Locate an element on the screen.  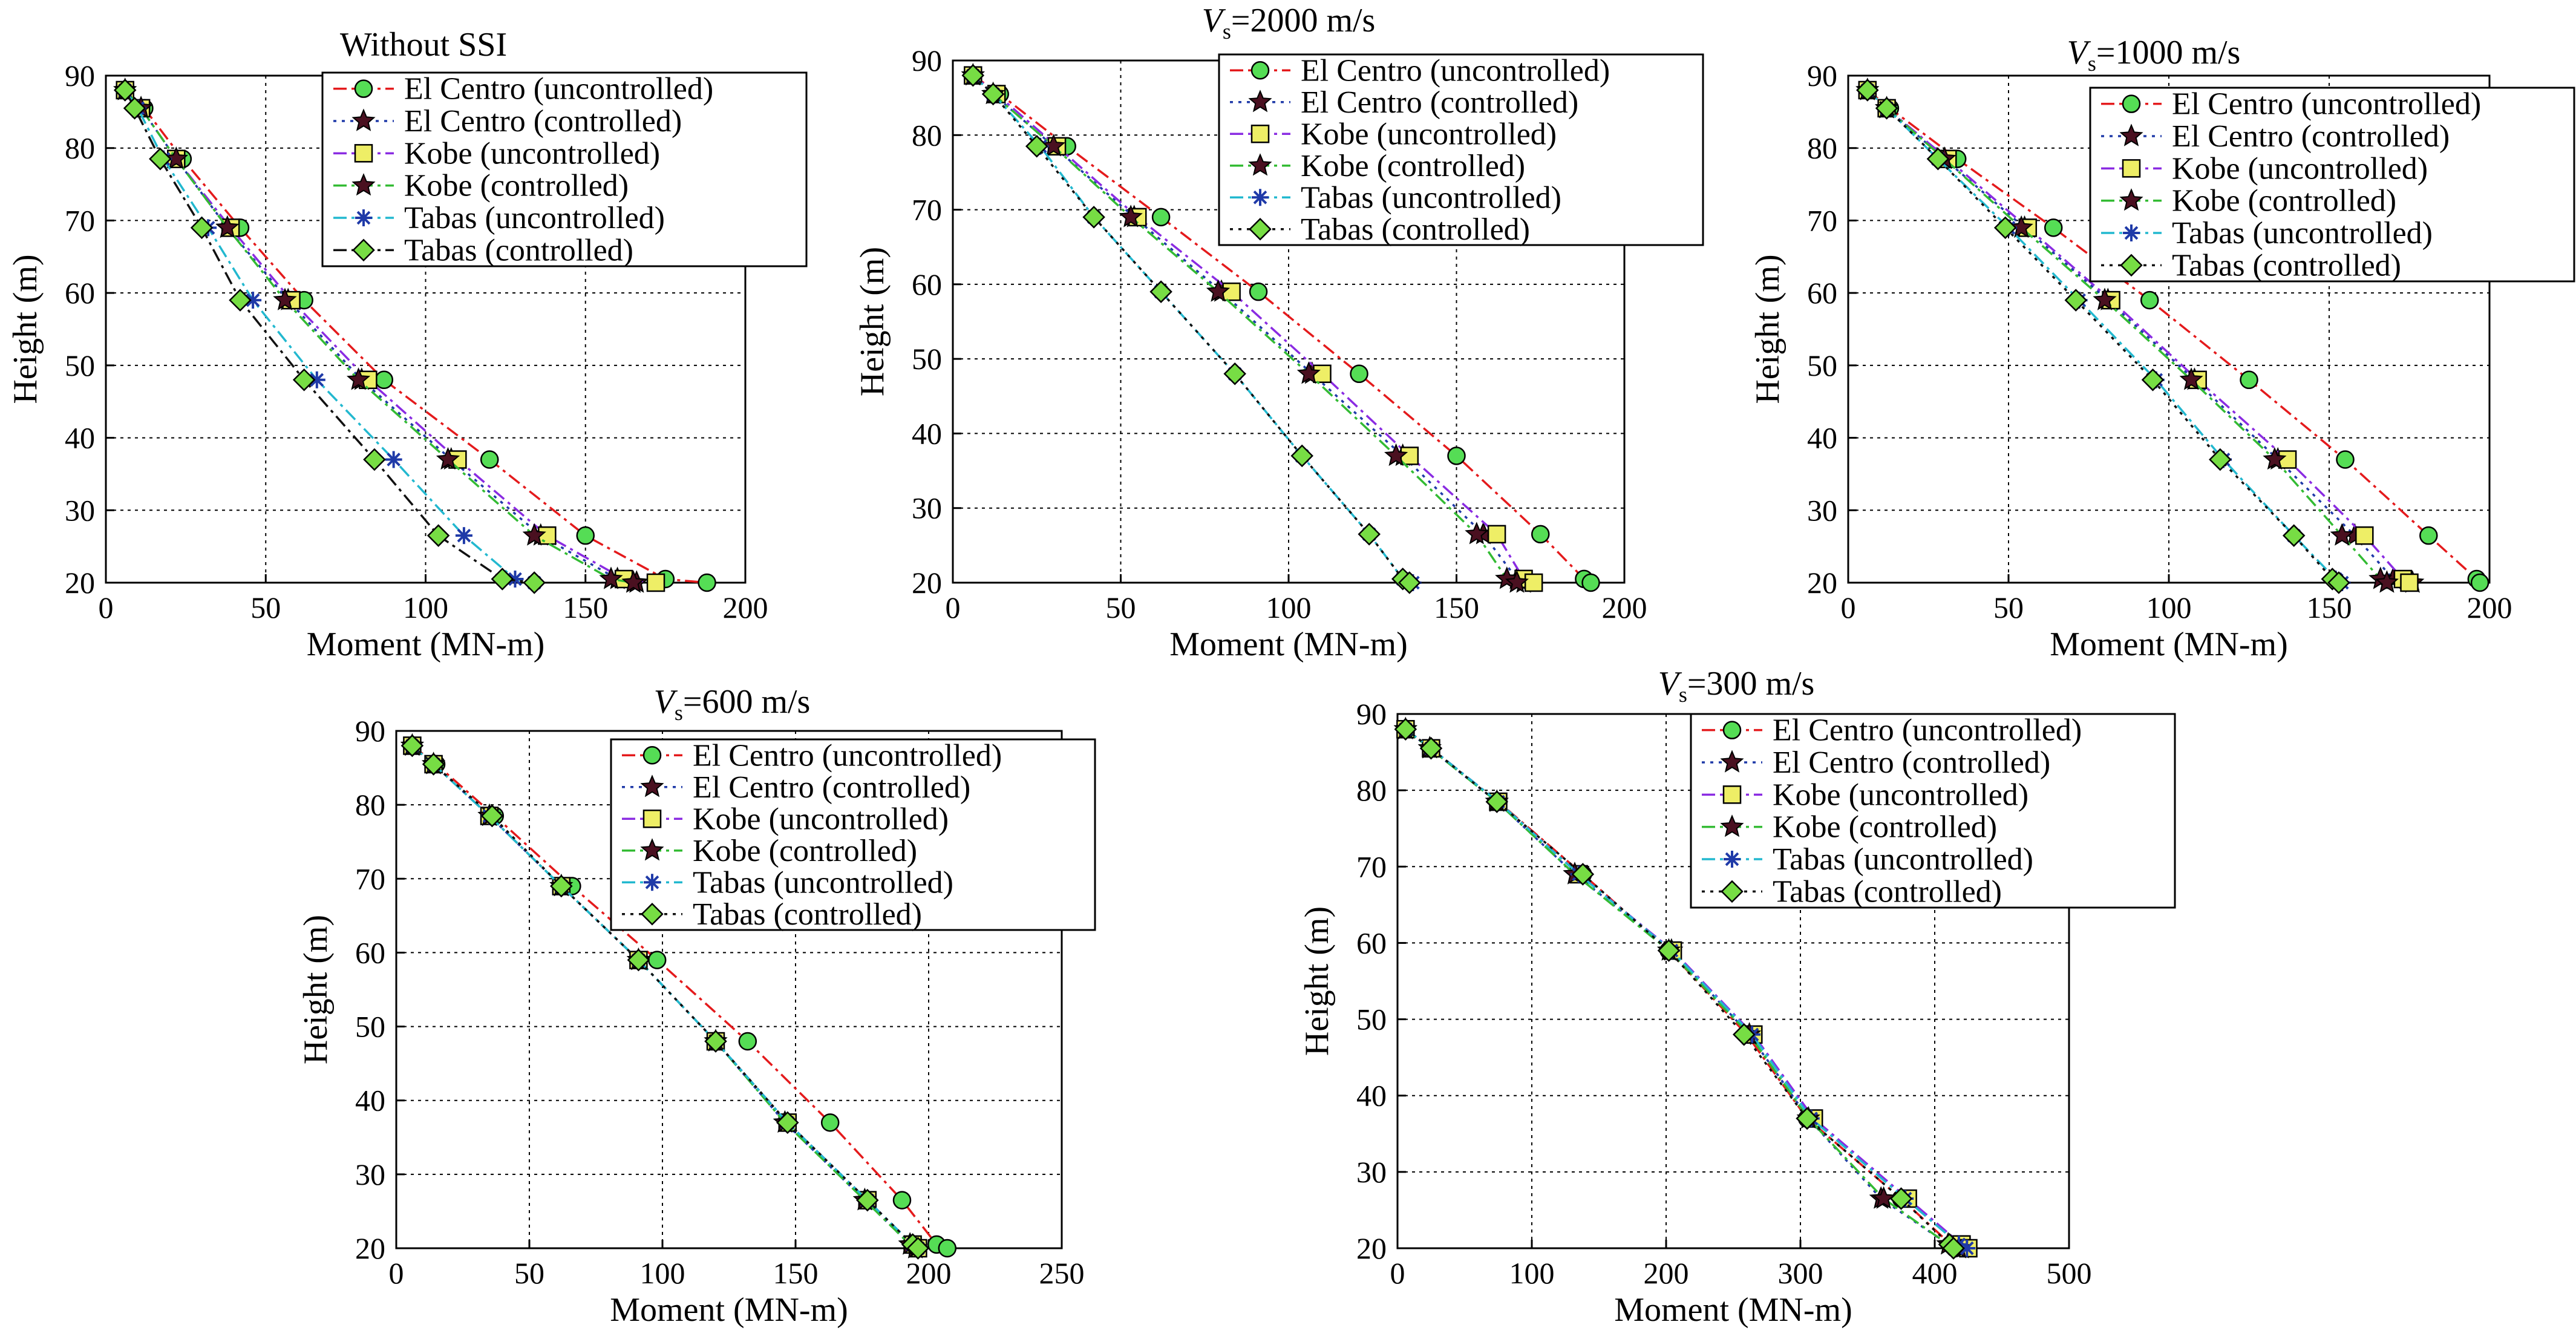
x-tick-label: 250 is located at coordinates (1062, 1273).